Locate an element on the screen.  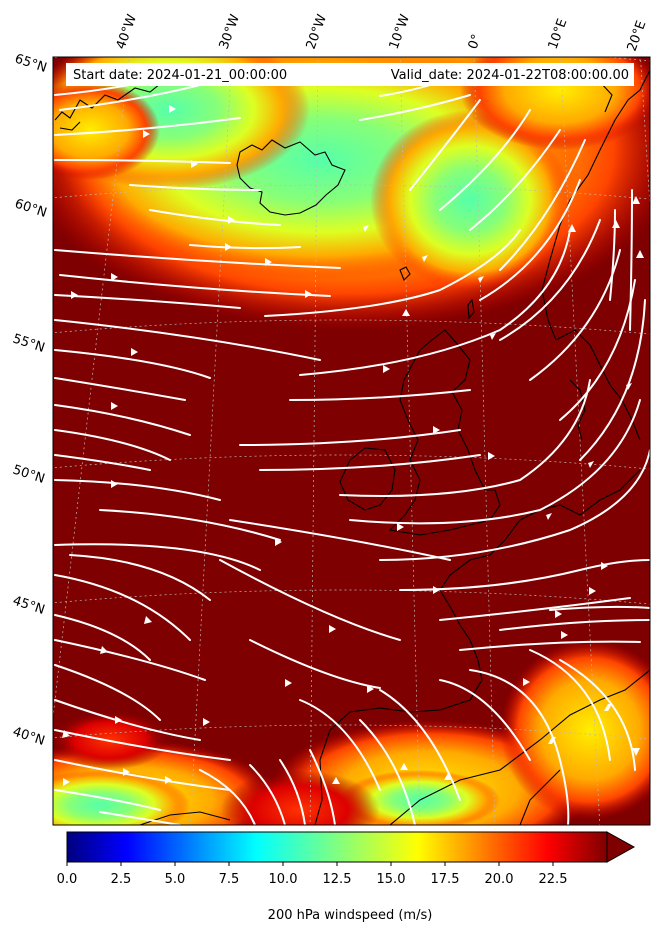
scotland-coast is located at coordinates (452, 410).